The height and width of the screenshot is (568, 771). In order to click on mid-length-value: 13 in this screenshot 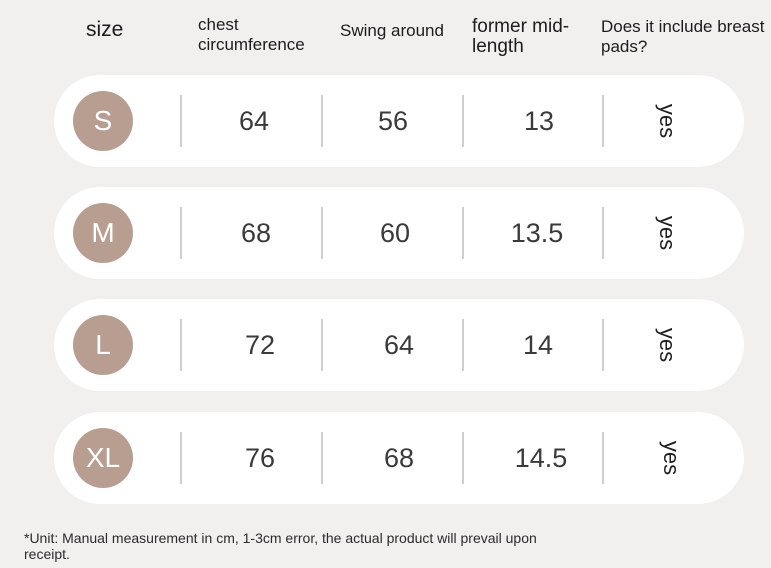, I will do `click(539, 121)`.